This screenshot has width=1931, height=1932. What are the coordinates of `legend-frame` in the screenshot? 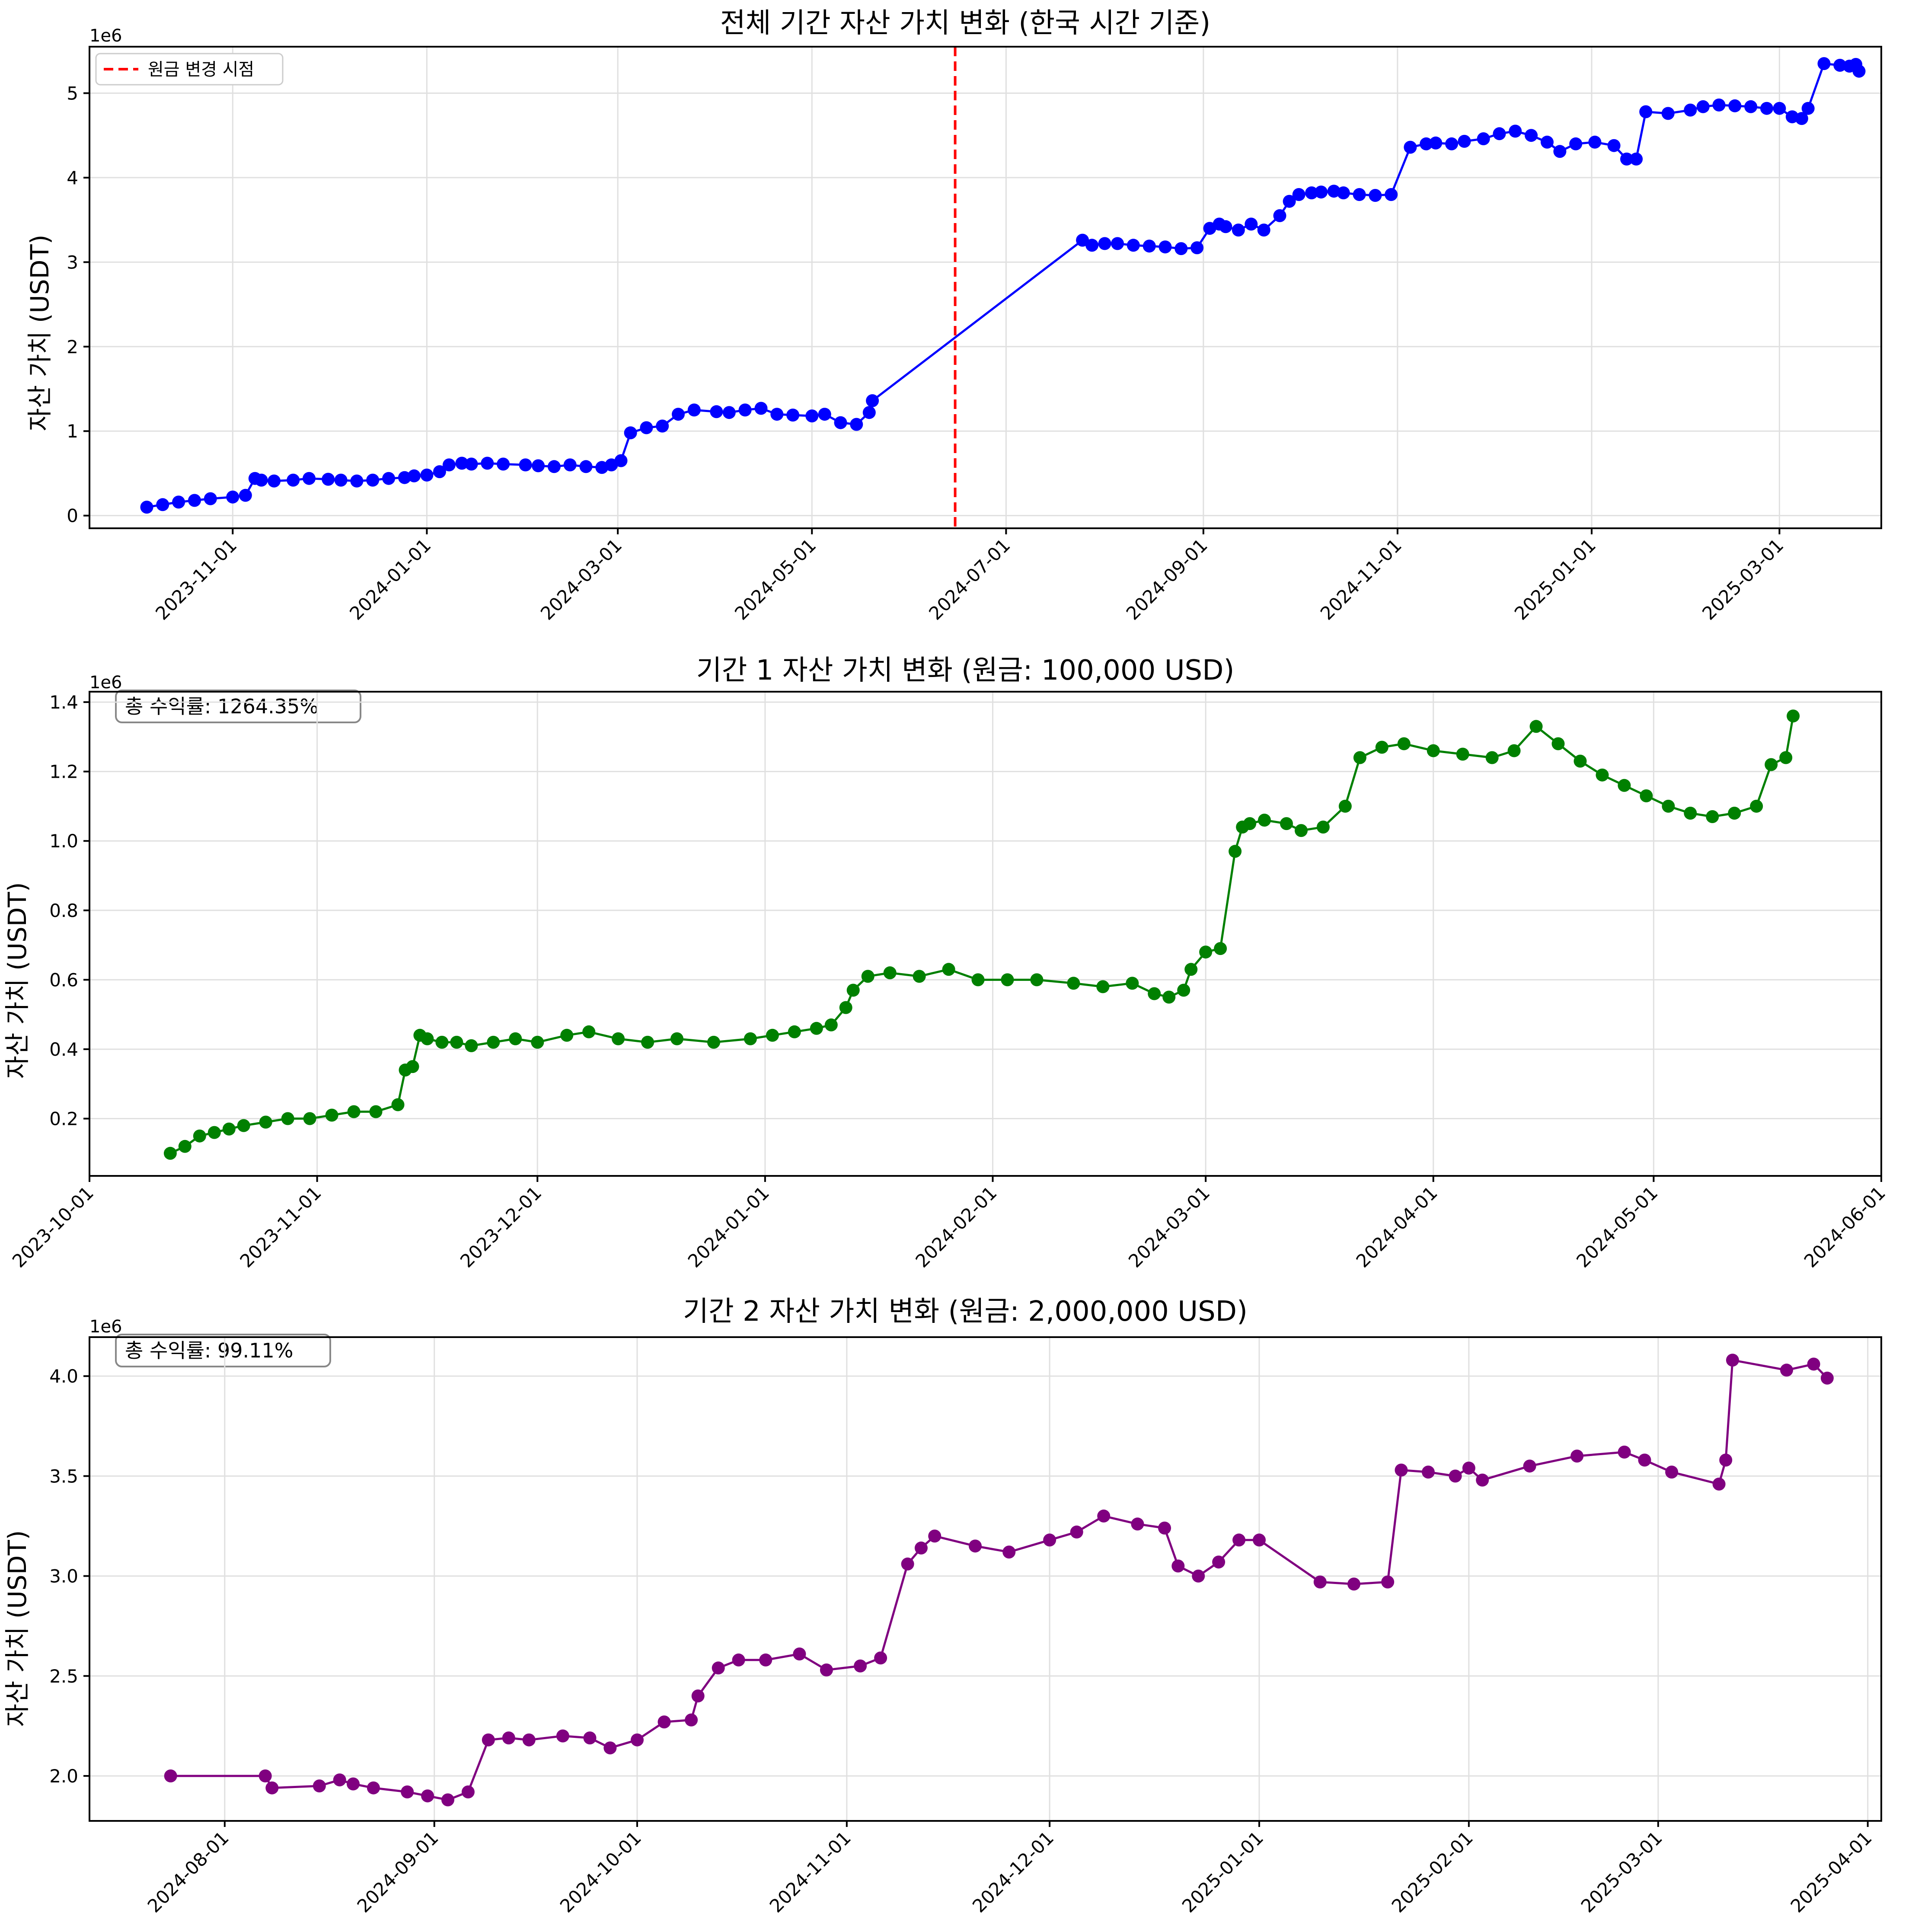 It's located at (189, 69).